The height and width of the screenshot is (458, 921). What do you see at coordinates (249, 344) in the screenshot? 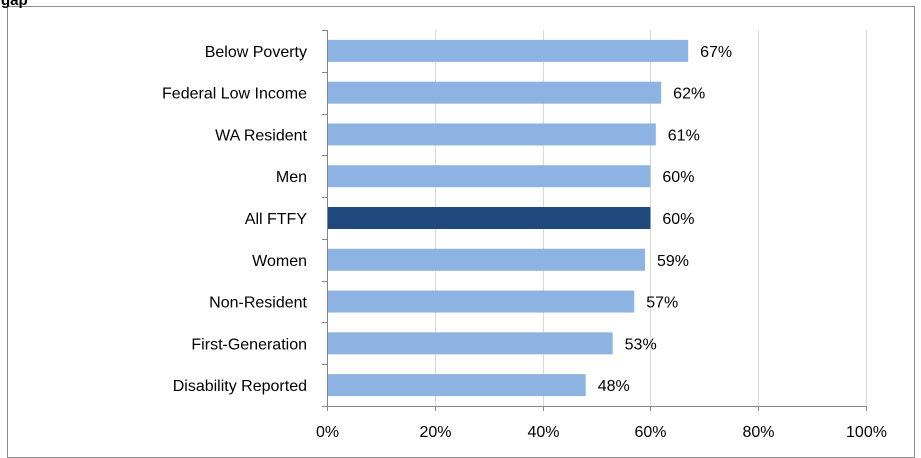
I see `category-label-first-generation: First-Generation` at bounding box center [249, 344].